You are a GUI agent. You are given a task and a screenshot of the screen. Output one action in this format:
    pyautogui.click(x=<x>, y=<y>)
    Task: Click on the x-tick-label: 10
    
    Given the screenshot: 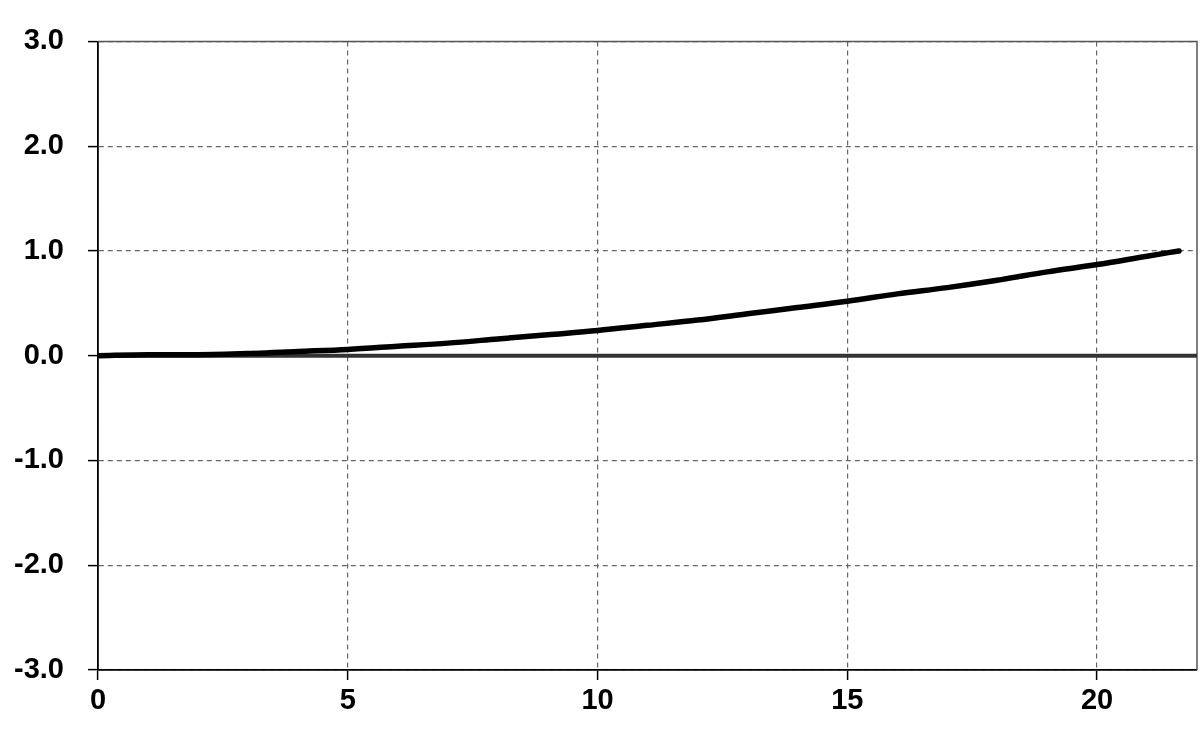 What is the action you would take?
    pyautogui.click(x=597, y=699)
    